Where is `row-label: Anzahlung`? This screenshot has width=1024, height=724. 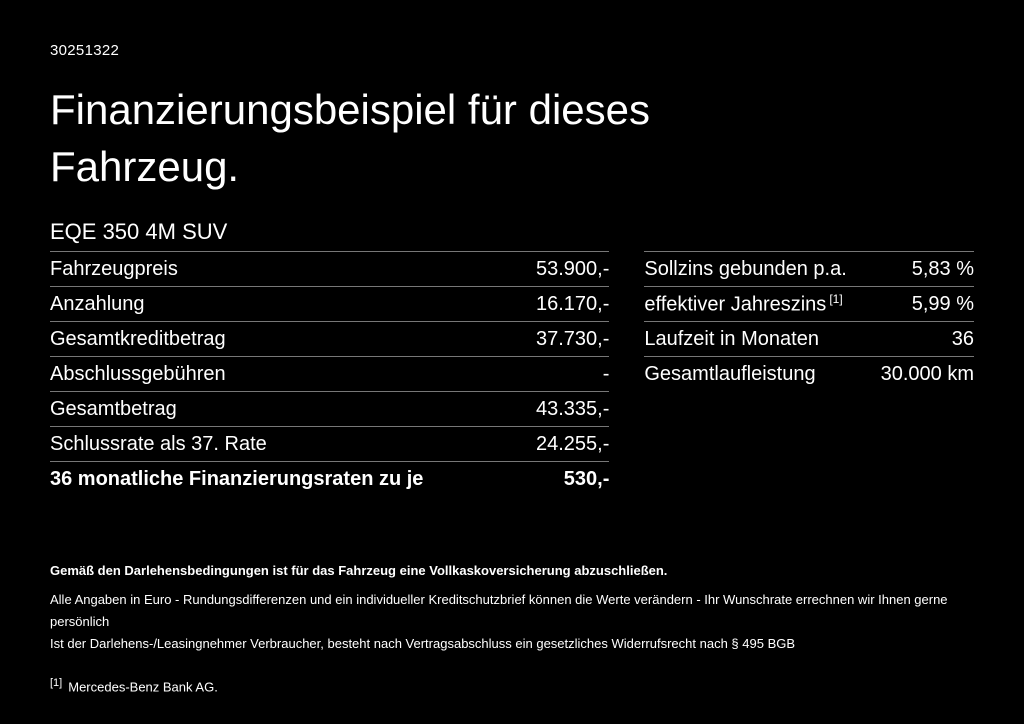
row-label: Anzahlung is located at coordinates (97, 303).